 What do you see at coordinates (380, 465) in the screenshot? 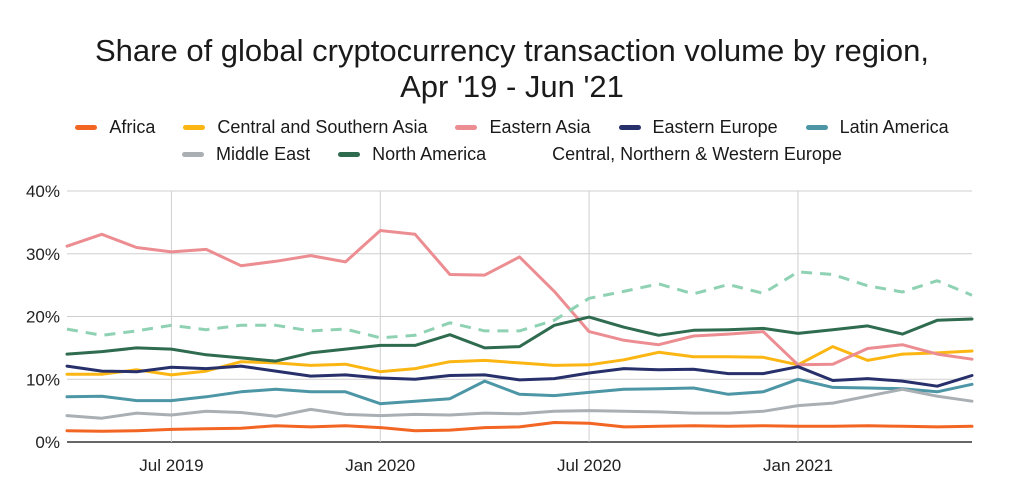
I see `x-tick-label: Jan 2020` at bounding box center [380, 465].